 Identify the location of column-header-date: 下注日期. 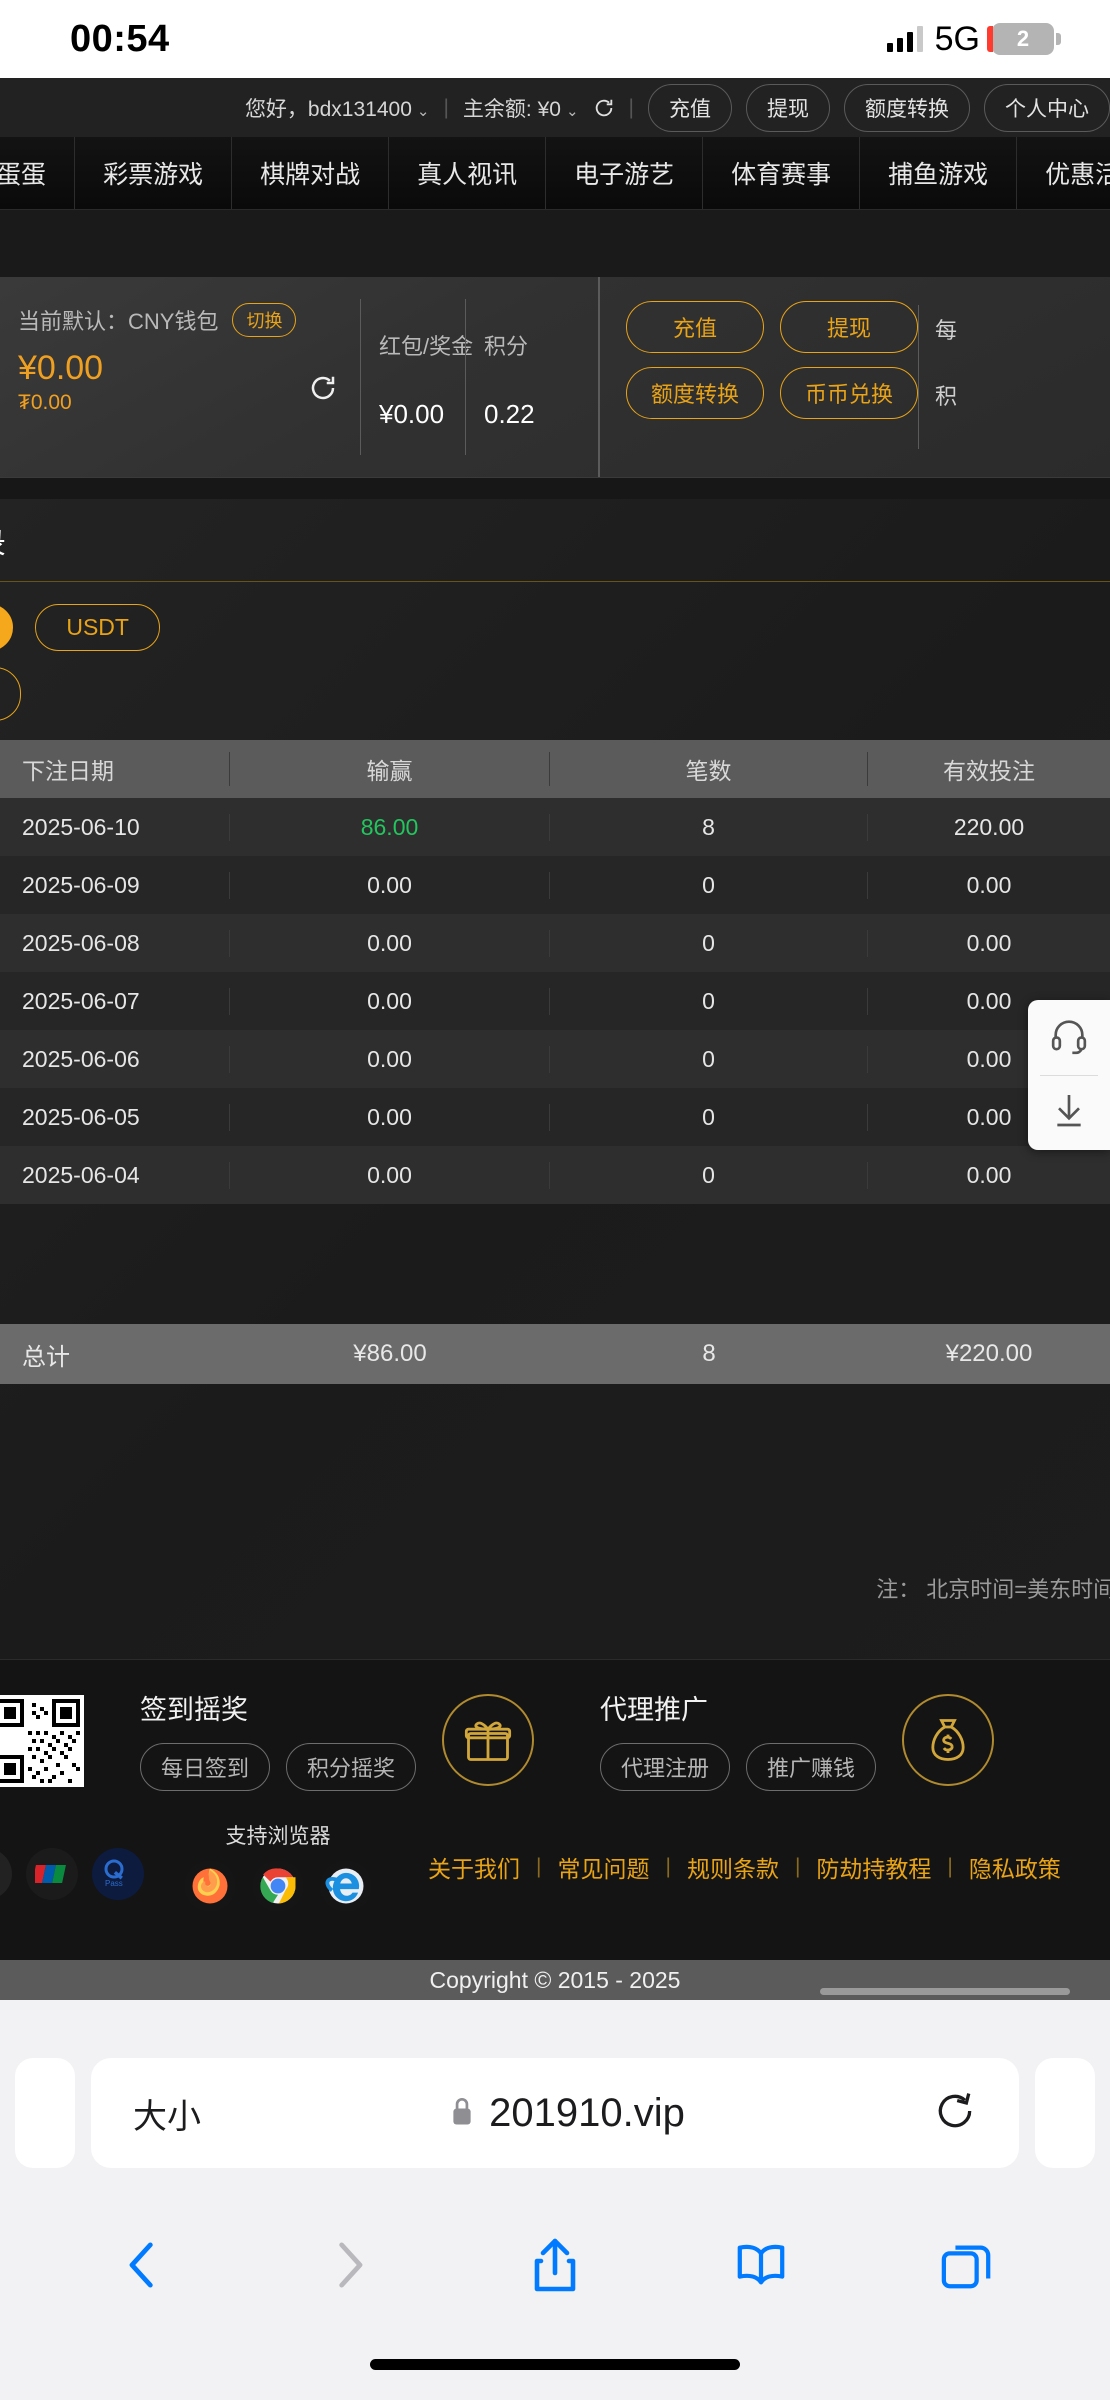
(115, 769).